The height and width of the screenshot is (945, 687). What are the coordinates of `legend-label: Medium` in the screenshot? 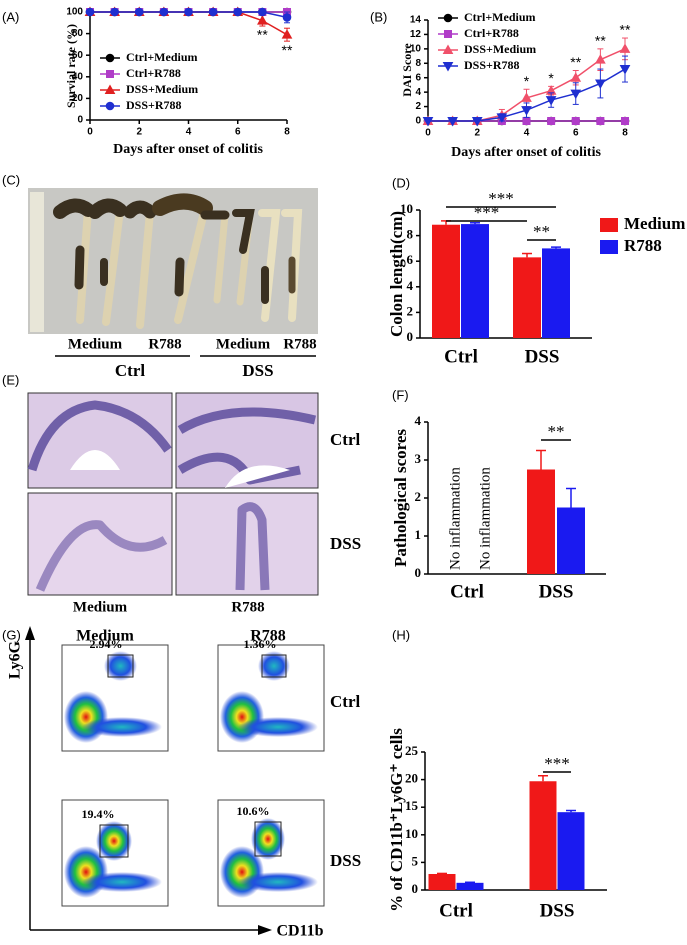 It's located at (654, 223).